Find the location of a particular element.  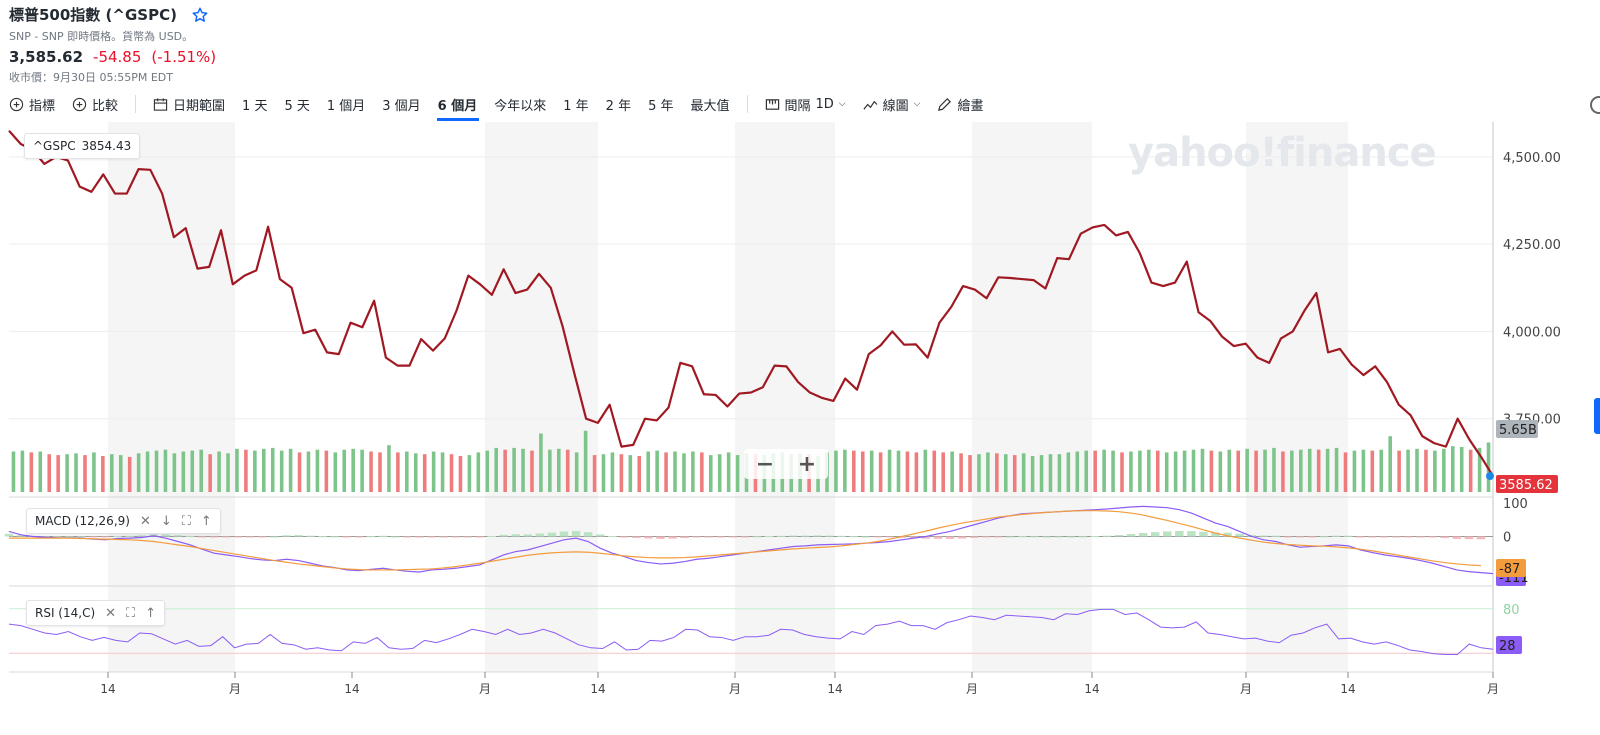

star-icon is located at coordinates (200, 15).